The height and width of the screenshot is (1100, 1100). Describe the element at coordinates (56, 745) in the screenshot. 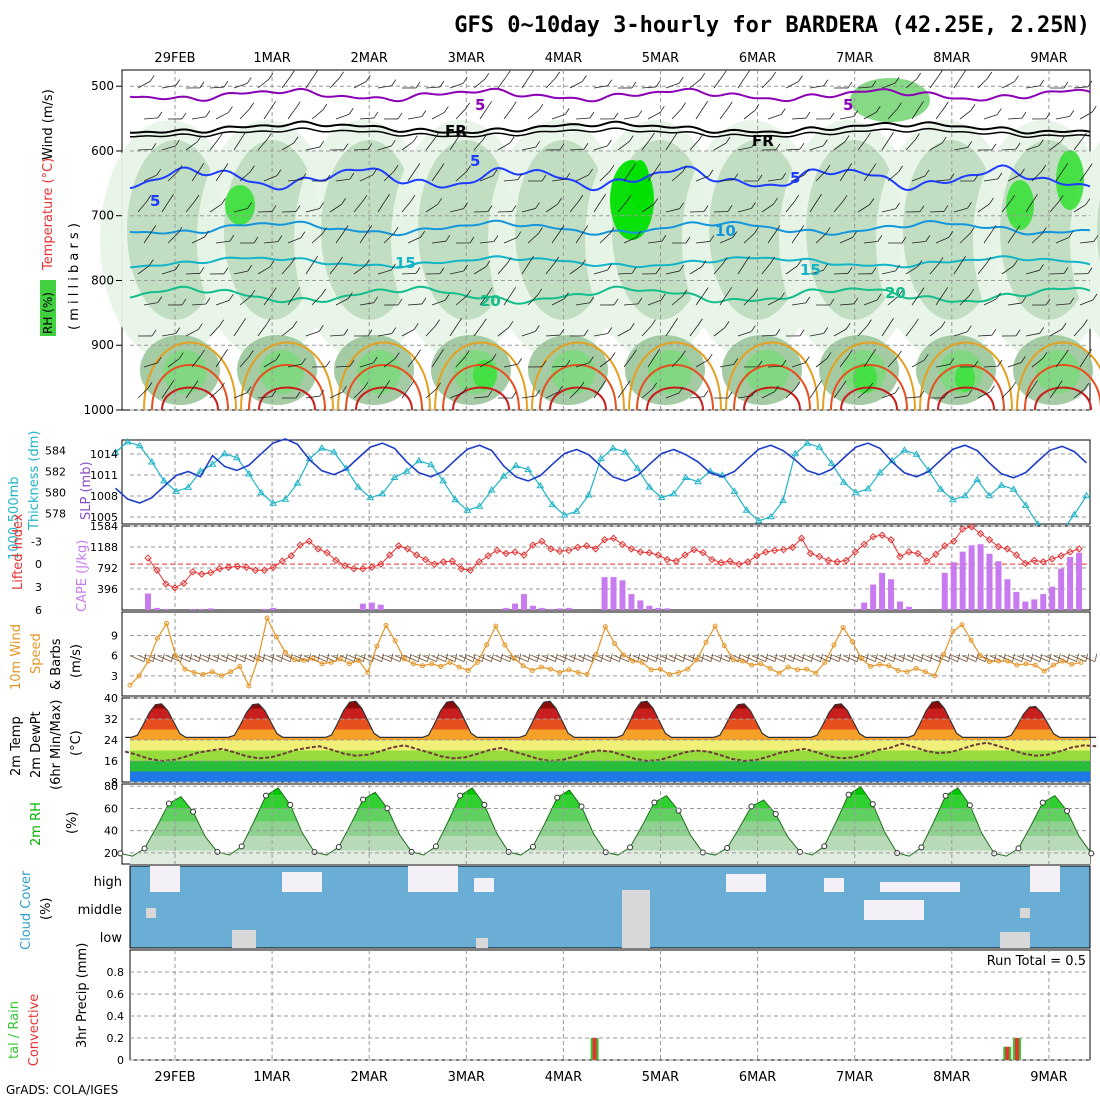

I see `temp2m-label-3: (6hr Min/Max)` at that location.